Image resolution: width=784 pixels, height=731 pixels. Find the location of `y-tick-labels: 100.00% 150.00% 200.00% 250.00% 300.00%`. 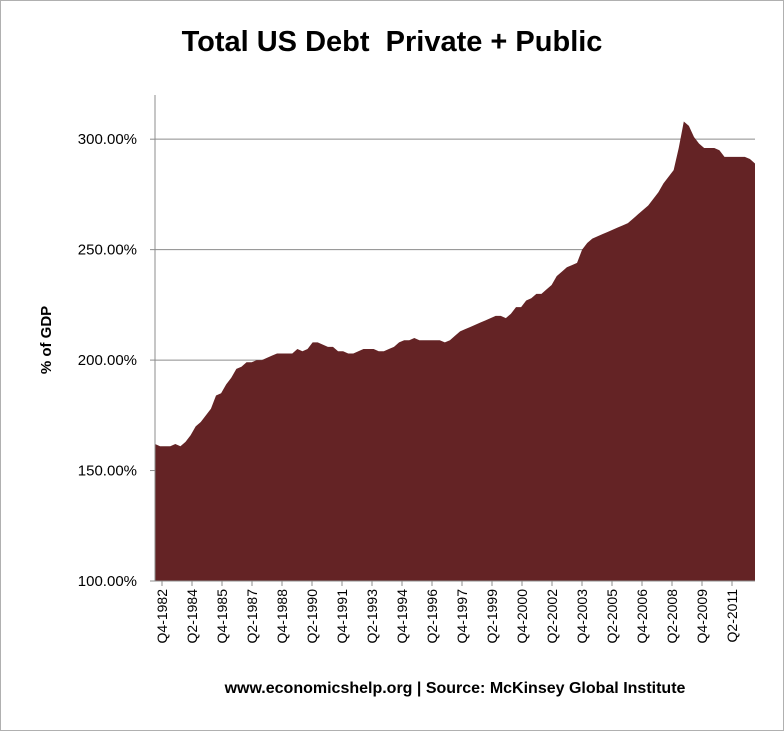

y-tick-labels: 100.00% 150.00% 200.00% 250.00% 300.00% is located at coordinates (116, 360).